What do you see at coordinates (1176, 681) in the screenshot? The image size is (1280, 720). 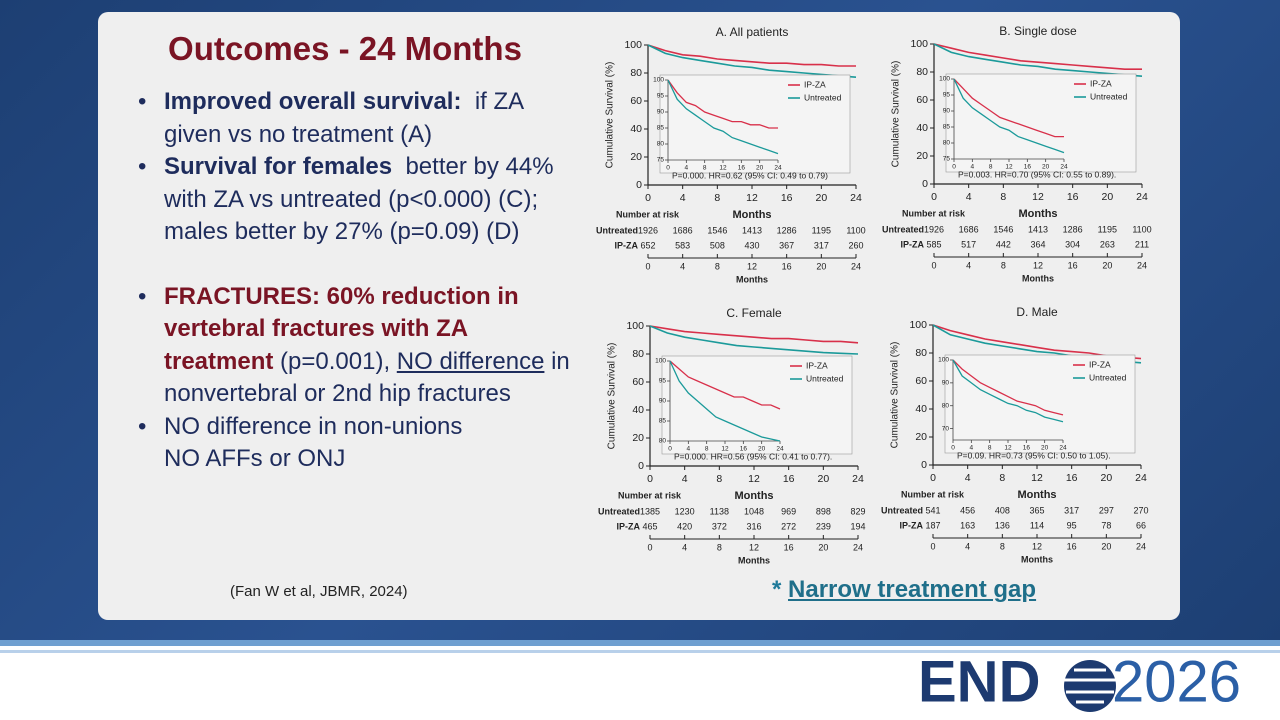 I see `logo-text: 2026` at bounding box center [1176, 681].